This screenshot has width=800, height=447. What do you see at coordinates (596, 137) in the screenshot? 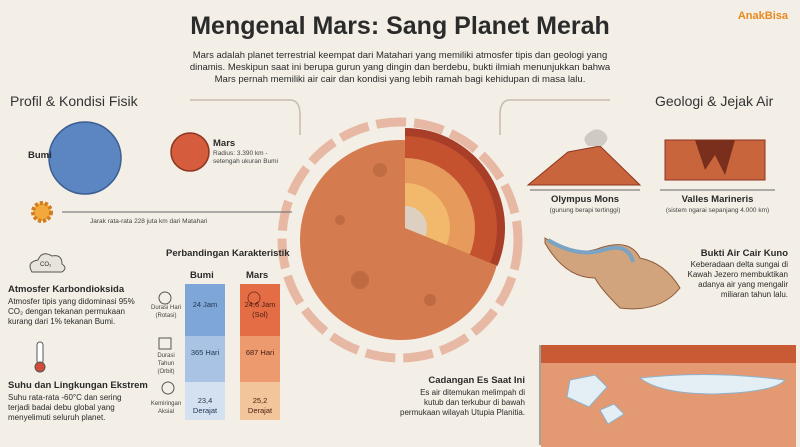
I see `smoke` at bounding box center [596, 137].